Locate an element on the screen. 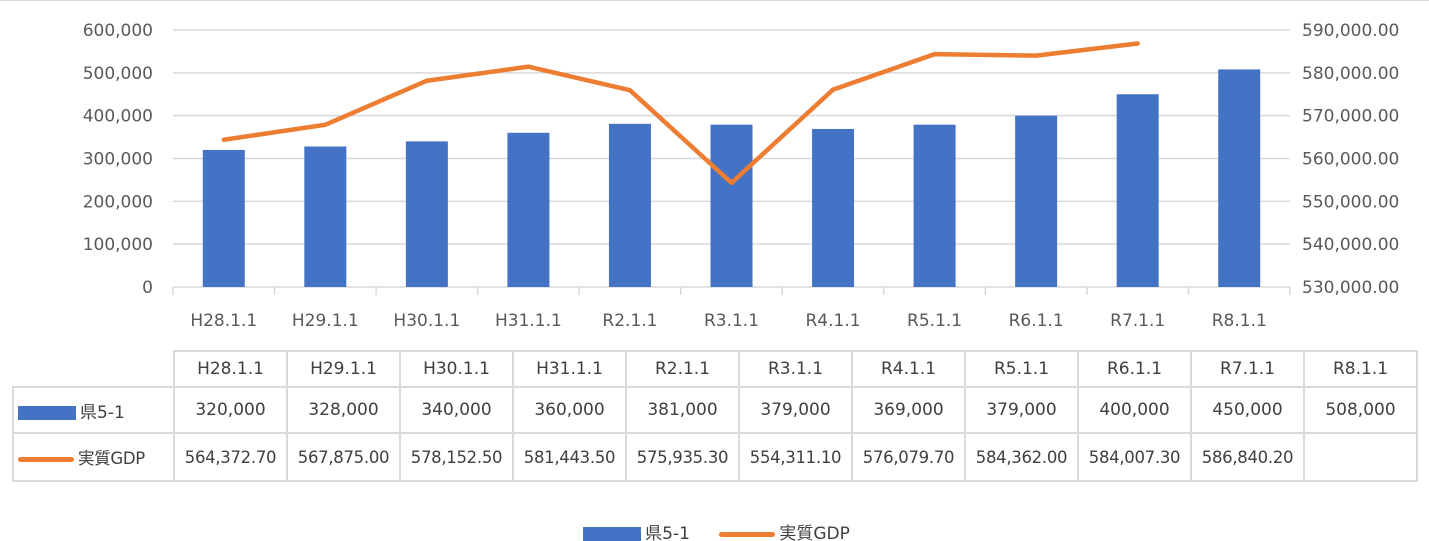 The image size is (1429, 541). table-header-cell: H28.1.1 is located at coordinates (230, 369).